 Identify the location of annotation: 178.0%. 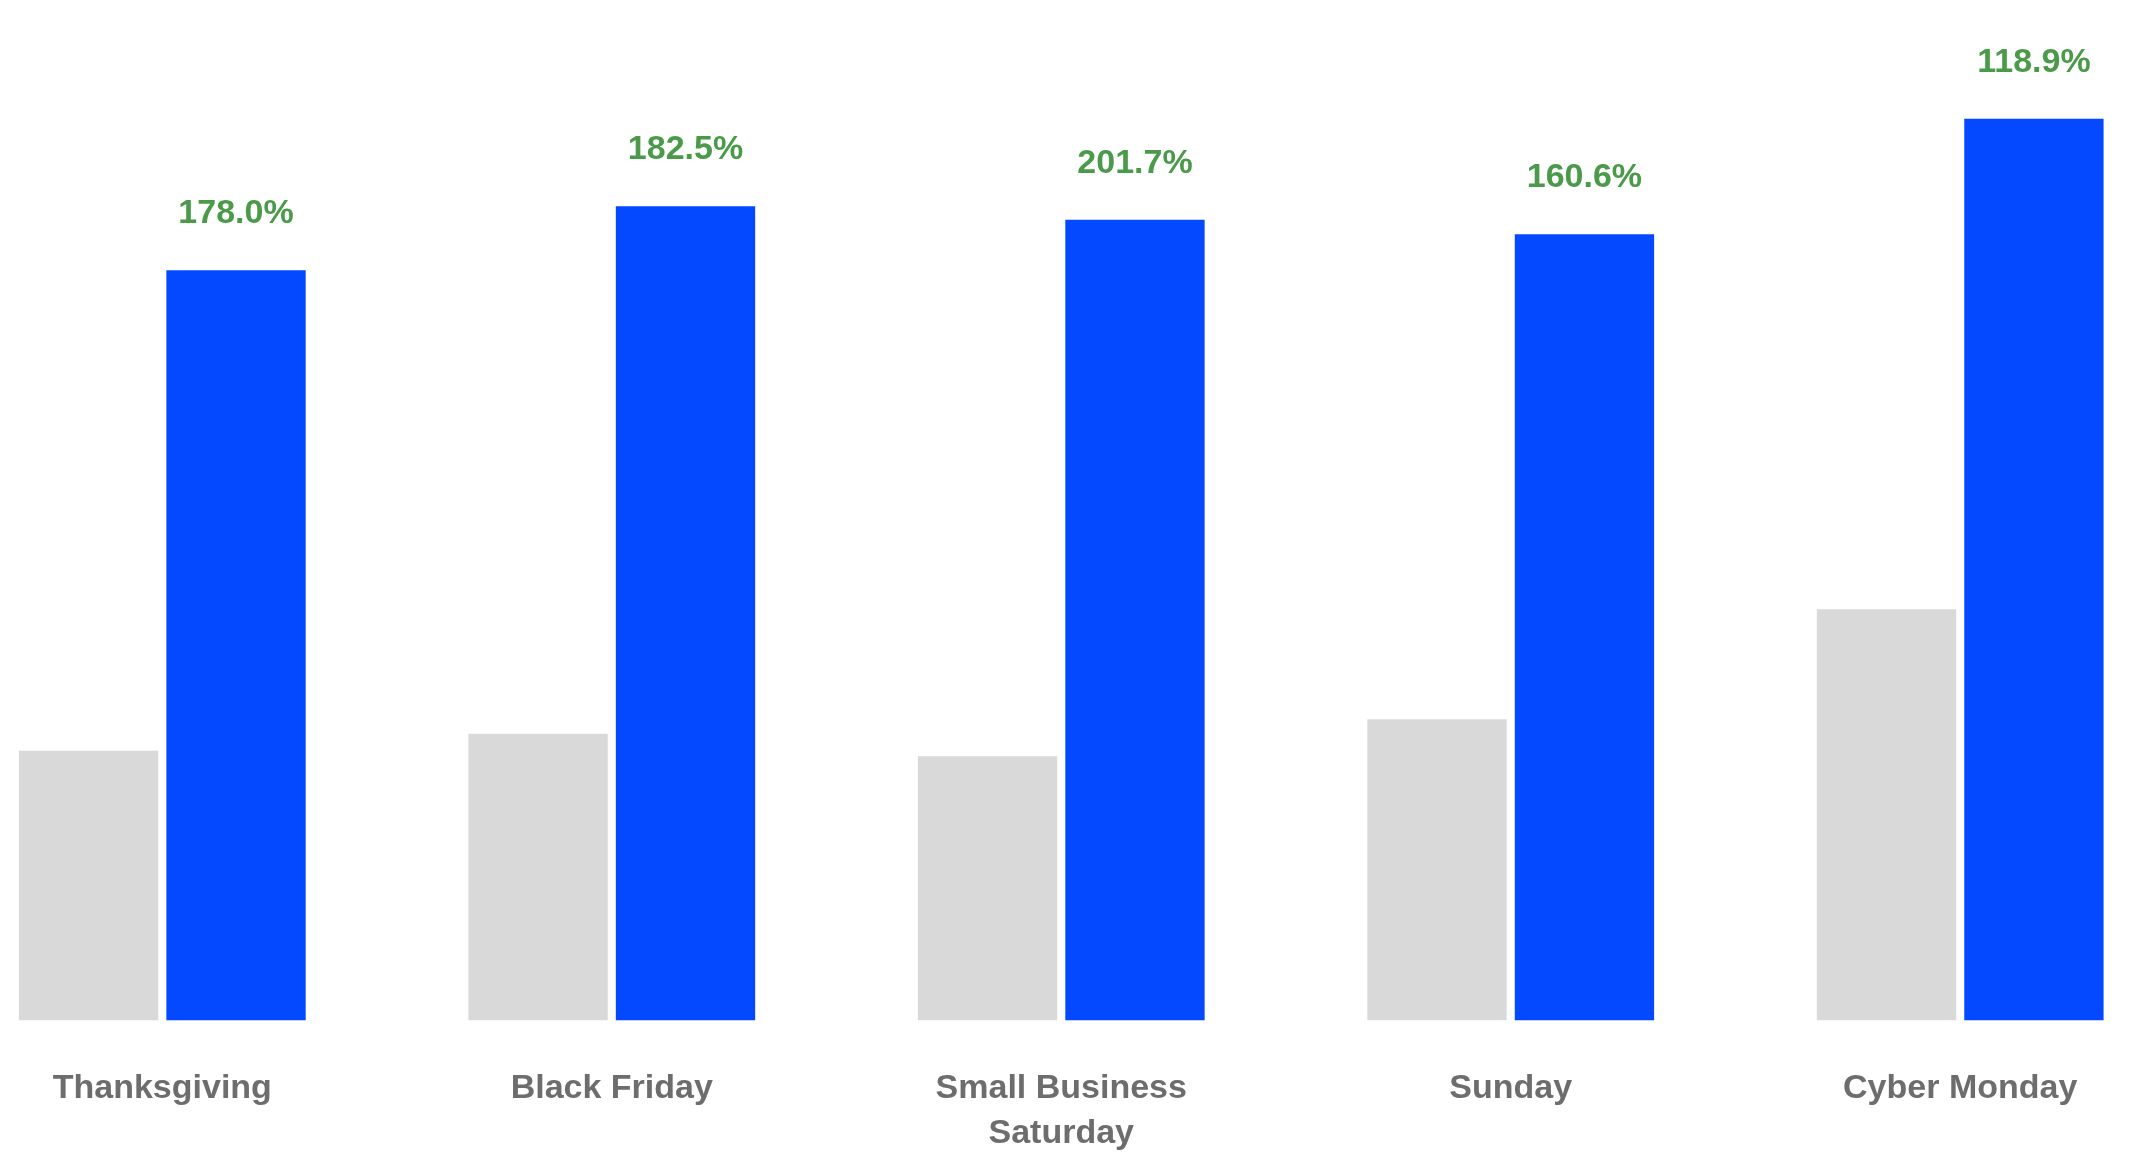
(236, 211).